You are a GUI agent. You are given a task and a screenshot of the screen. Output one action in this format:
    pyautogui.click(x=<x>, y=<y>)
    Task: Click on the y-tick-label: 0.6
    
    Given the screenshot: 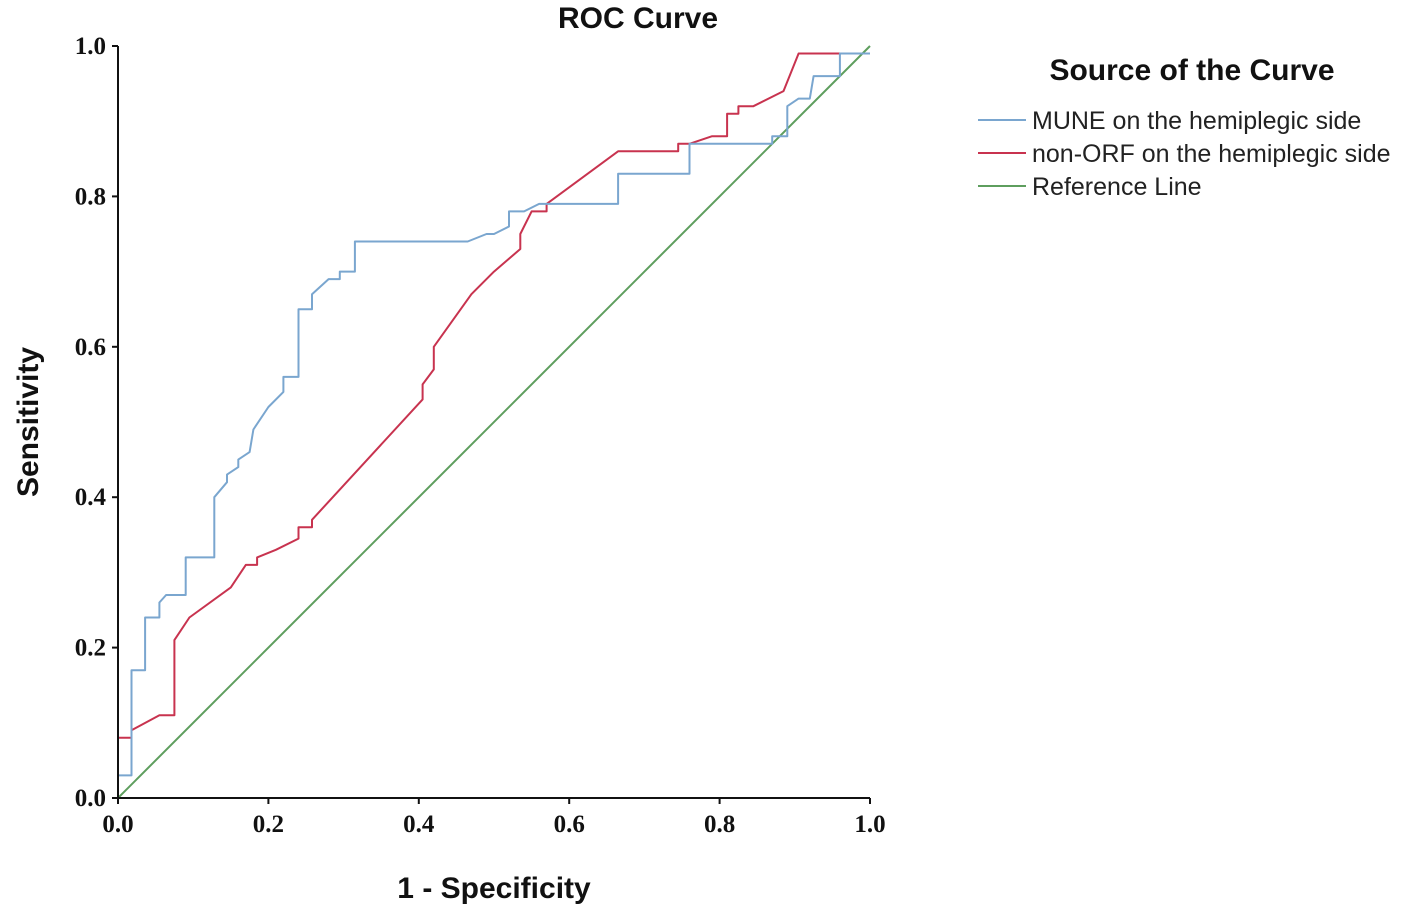 What is the action you would take?
    pyautogui.click(x=90, y=347)
    